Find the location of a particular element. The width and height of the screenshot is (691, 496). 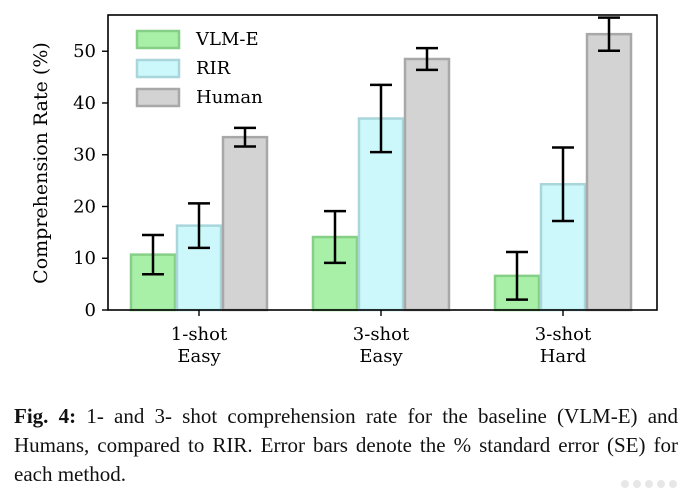

y-tick-label-40: 40 is located at coordinates (84, 103).